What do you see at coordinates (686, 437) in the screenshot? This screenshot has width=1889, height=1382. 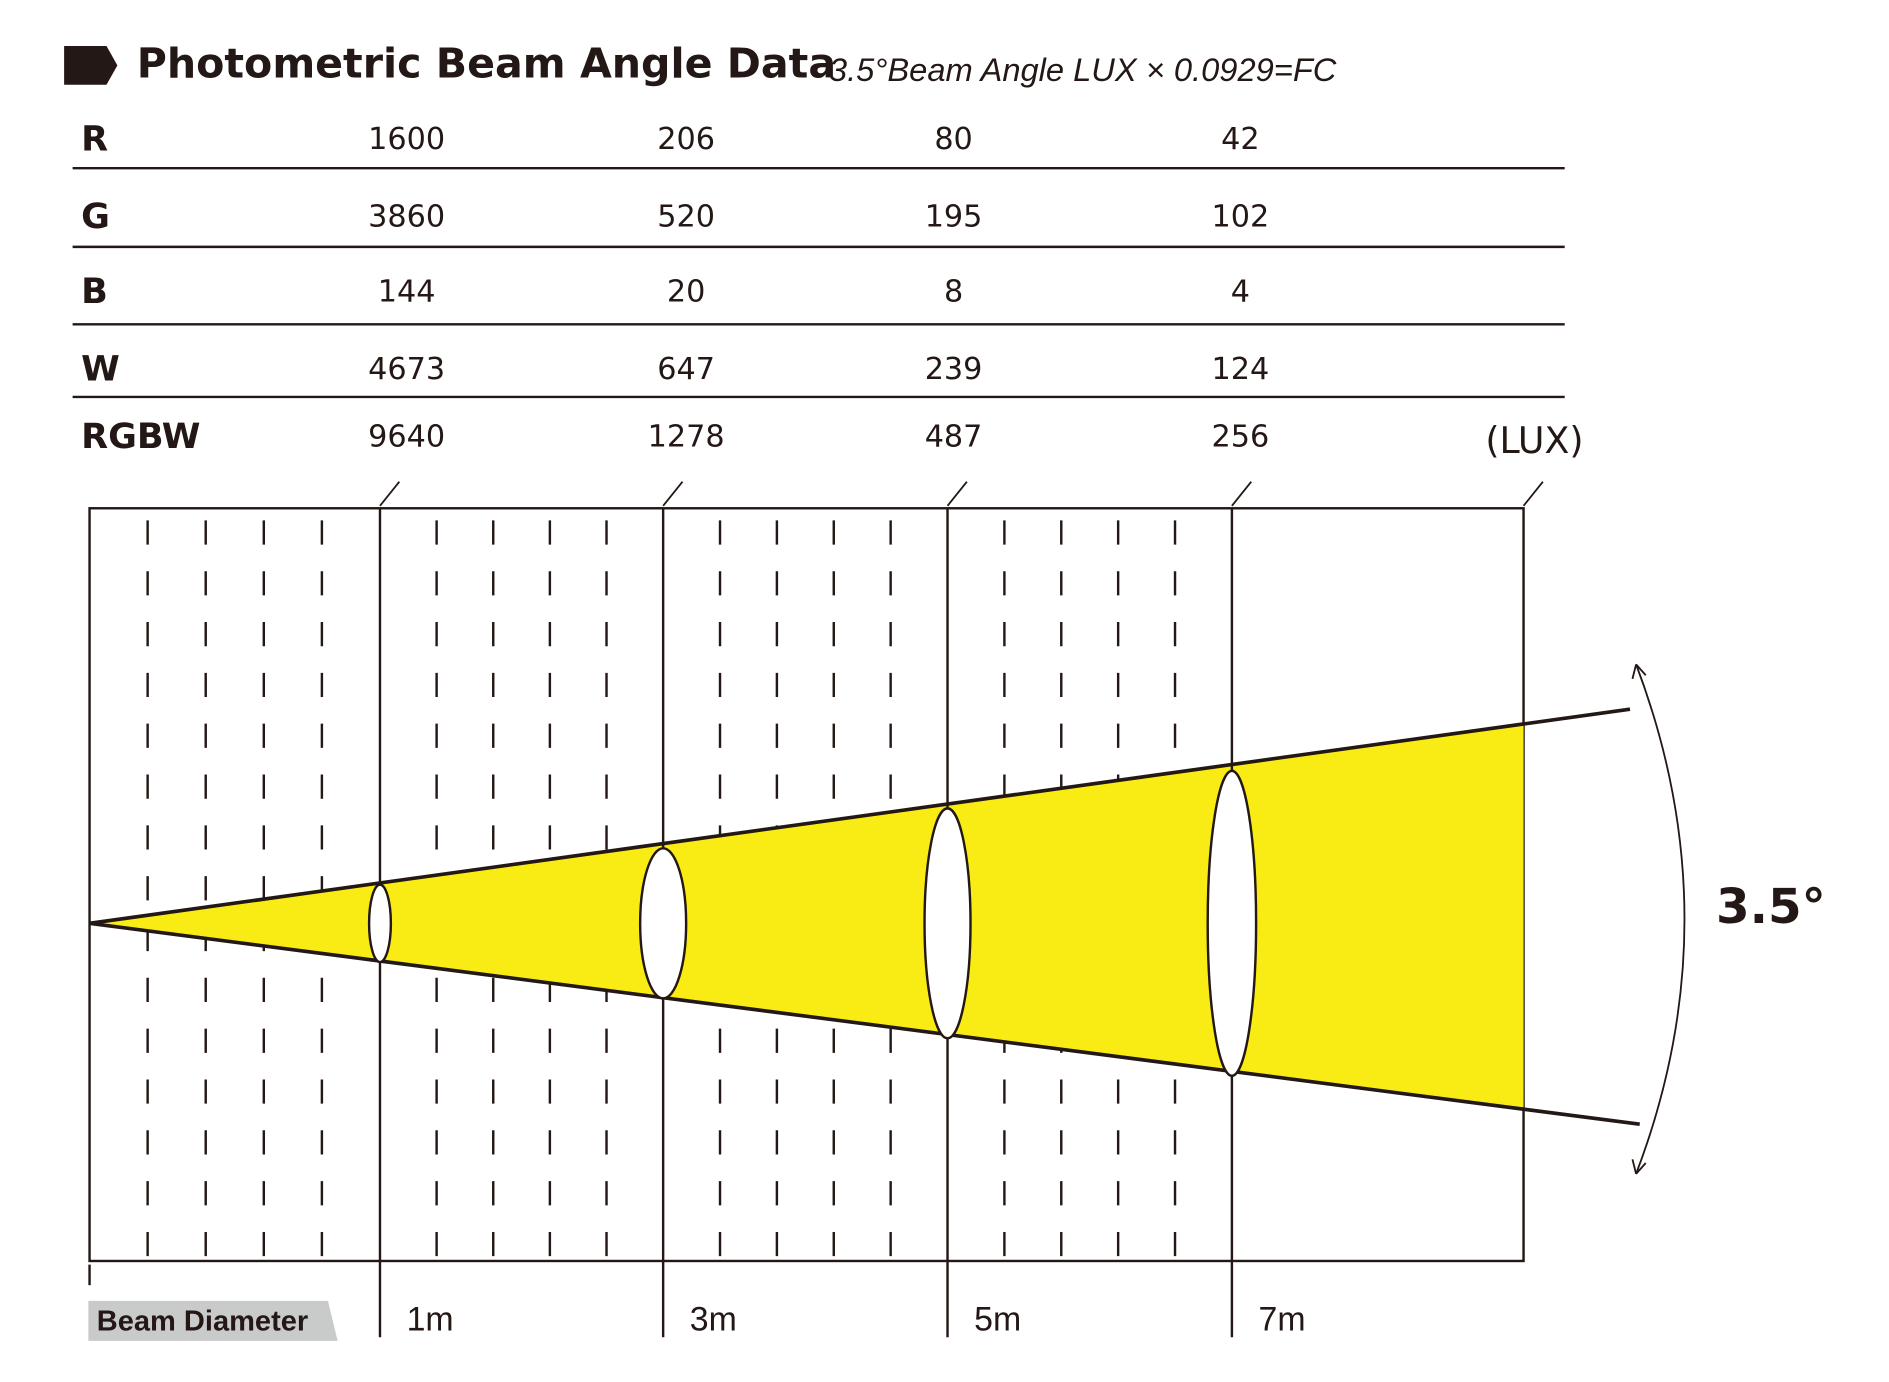 I see `cell: 1278` at bounding box center [686, 437].